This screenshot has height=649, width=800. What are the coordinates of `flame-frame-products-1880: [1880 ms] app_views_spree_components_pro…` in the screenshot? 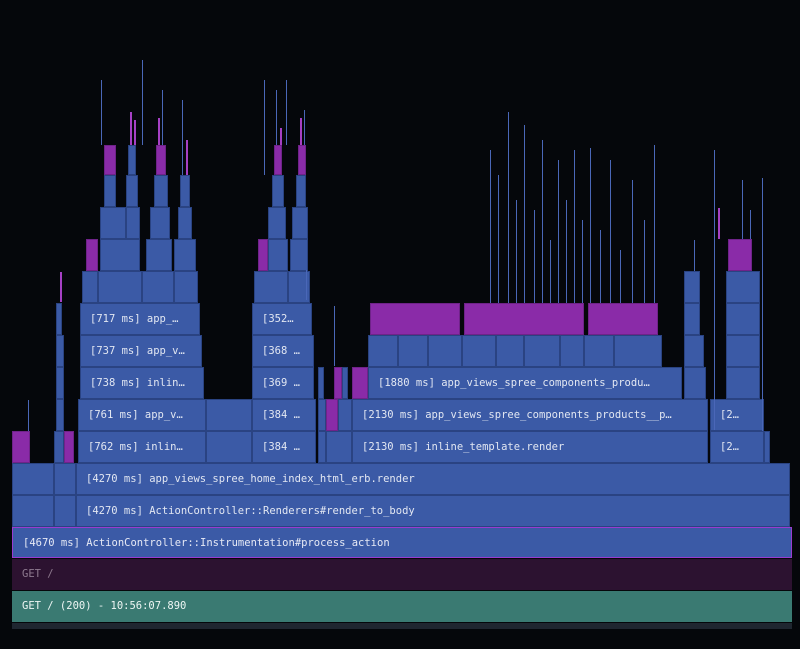 It's located at (525, 383).